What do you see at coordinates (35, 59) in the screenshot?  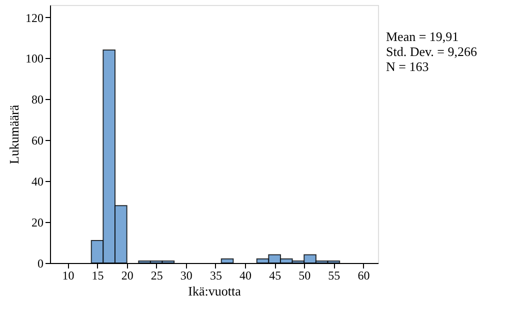 I see `y-tick-label: 100` at bounding box center [35, 59].